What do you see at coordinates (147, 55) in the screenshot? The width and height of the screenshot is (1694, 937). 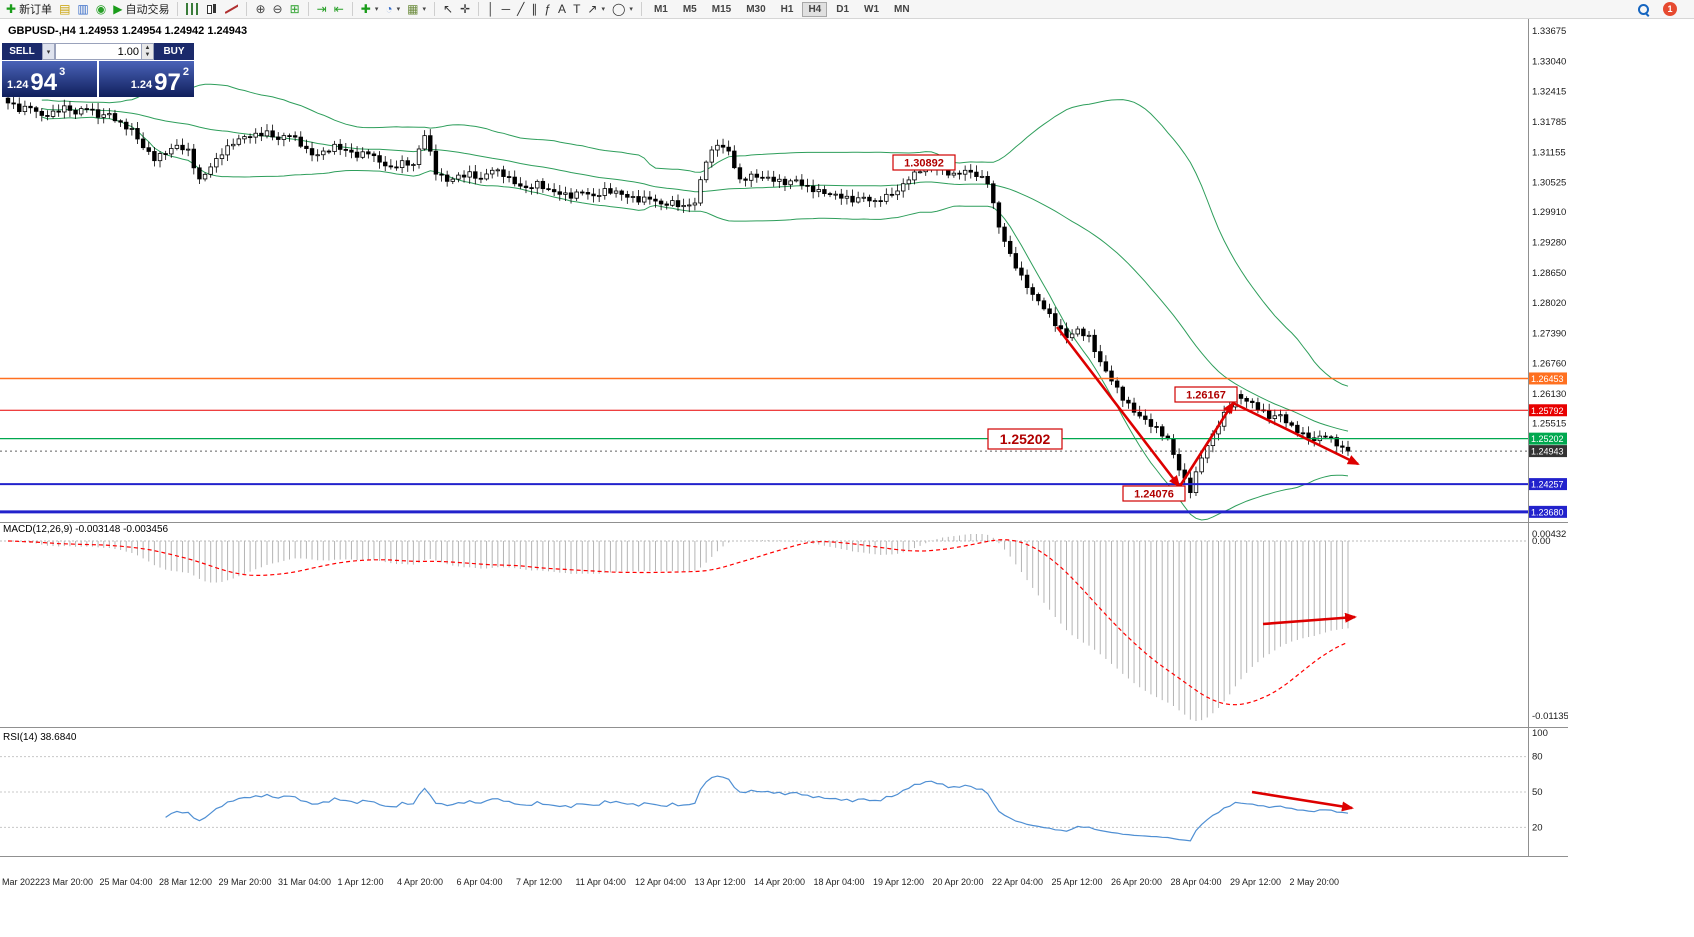 I see `volume-down-button: ▼` at bounding box center [147, 55].